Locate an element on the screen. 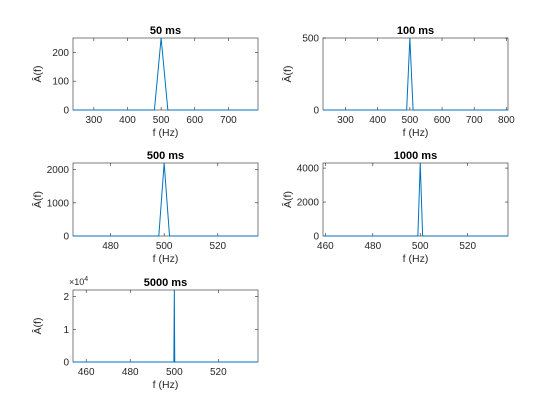  subplot-title: 500 ms is located at coordinates (165, 156).